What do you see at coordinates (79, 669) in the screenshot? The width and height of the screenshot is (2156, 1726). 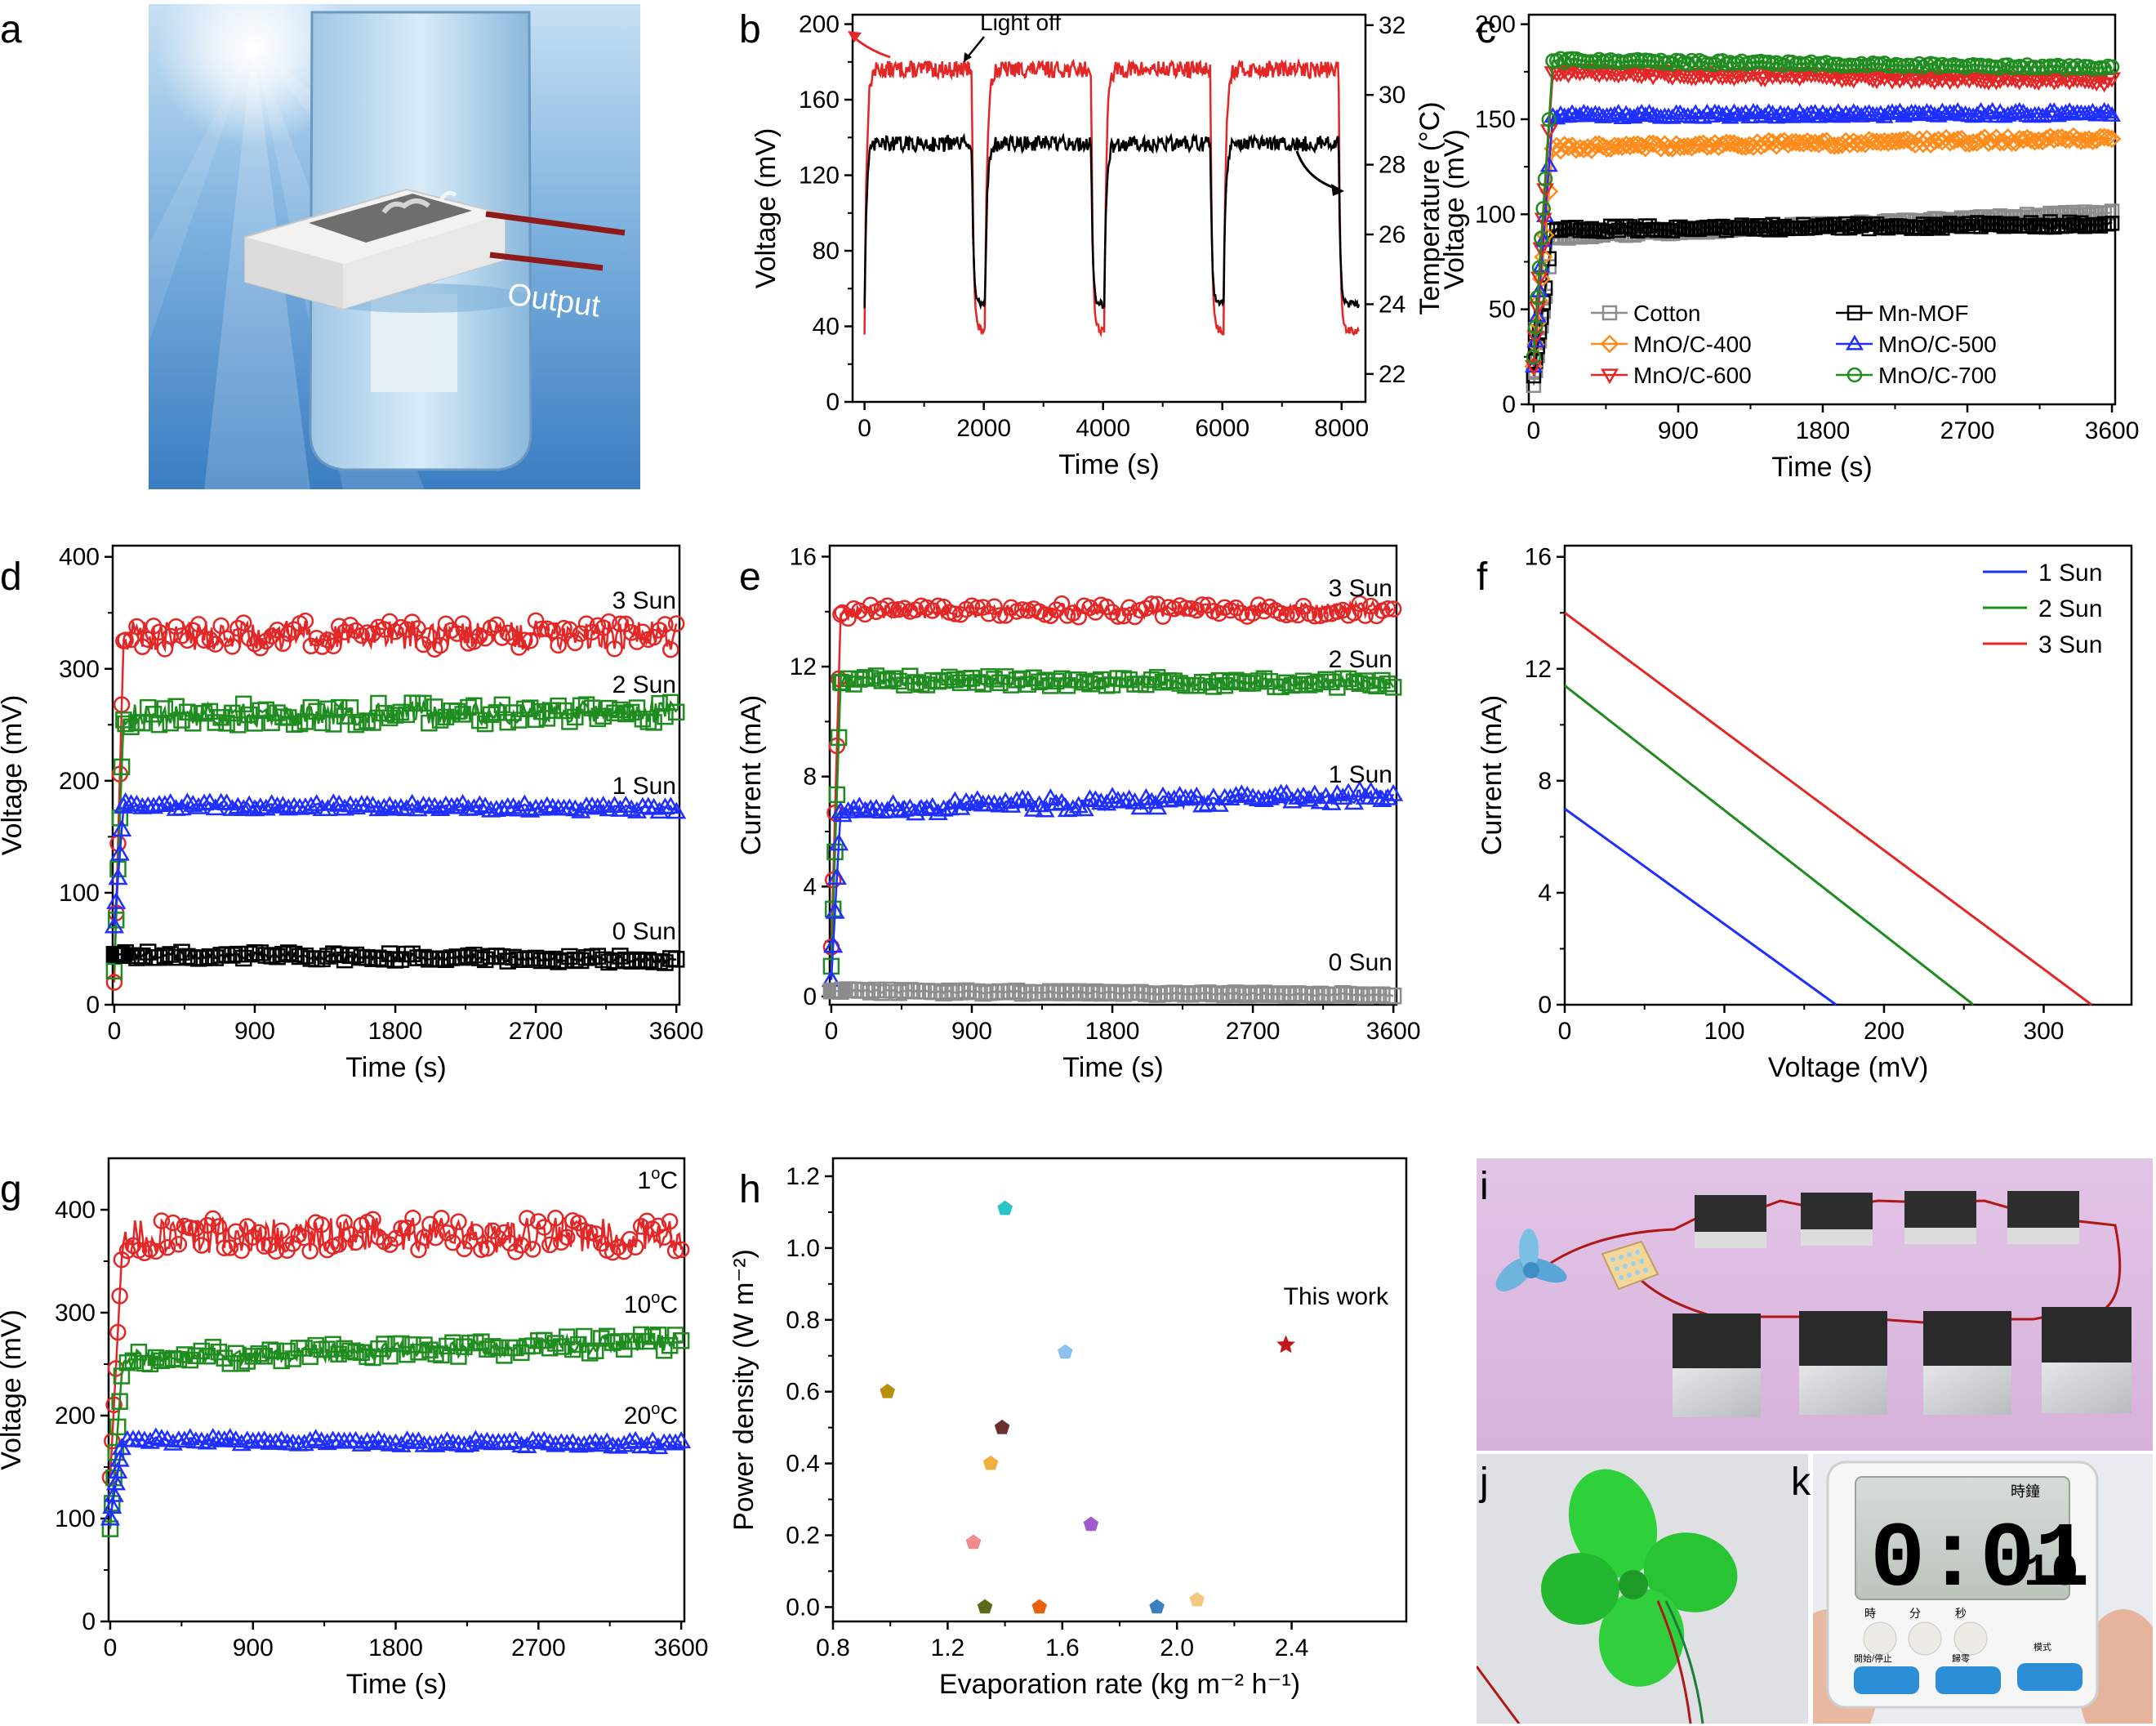 I see `y-tick-label: 300` at bounding box center [79, 669].